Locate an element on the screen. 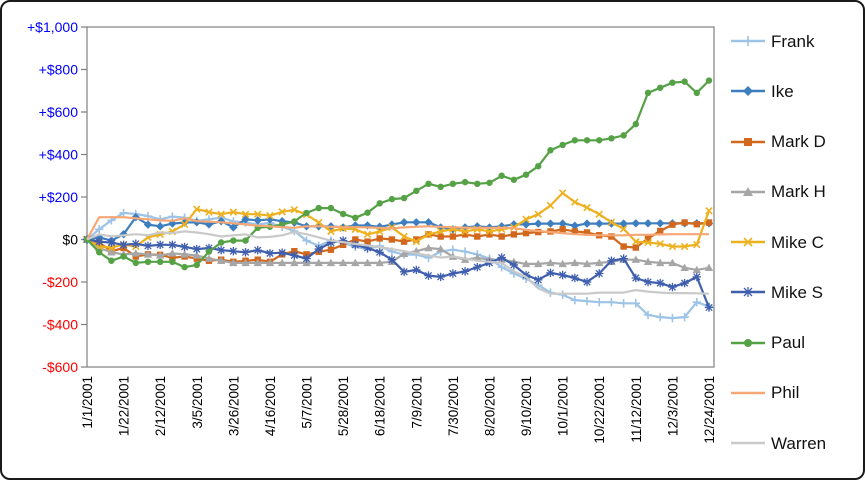 This screenshot has height=480, width=865. series-warren is located at coordinates (398, 262).